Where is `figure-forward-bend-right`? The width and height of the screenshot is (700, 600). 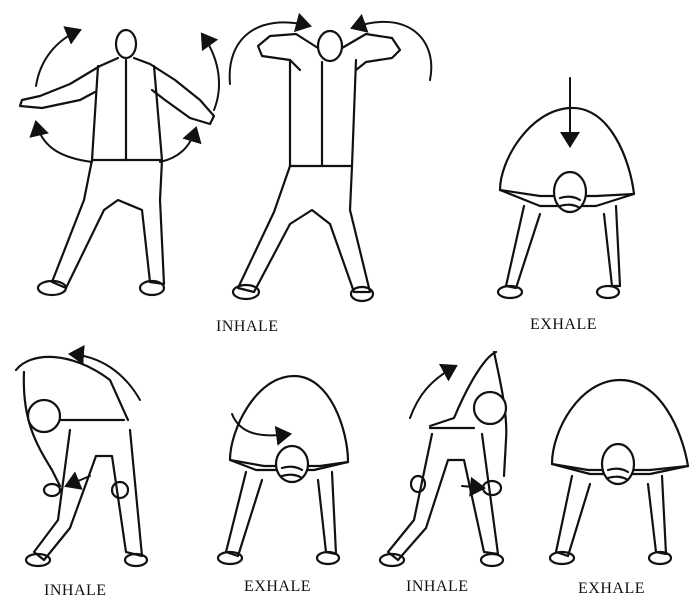 figure-forward-bend-right is located at coordinates (619, 472).